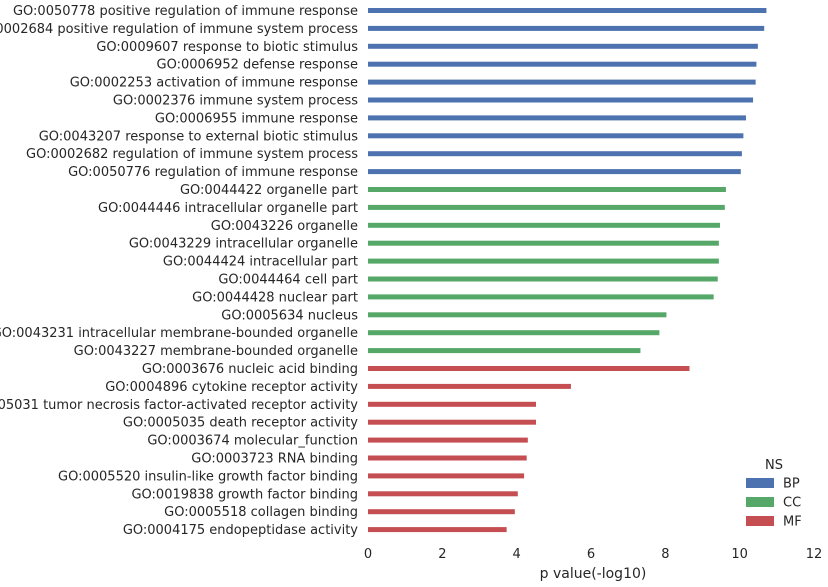 The width and height of the screenshot is (828, 587). Describe the element at coordinates (240, 530) in the screenshot. I see `category-label: GO:0004175 endopeptidase activity` at that location.